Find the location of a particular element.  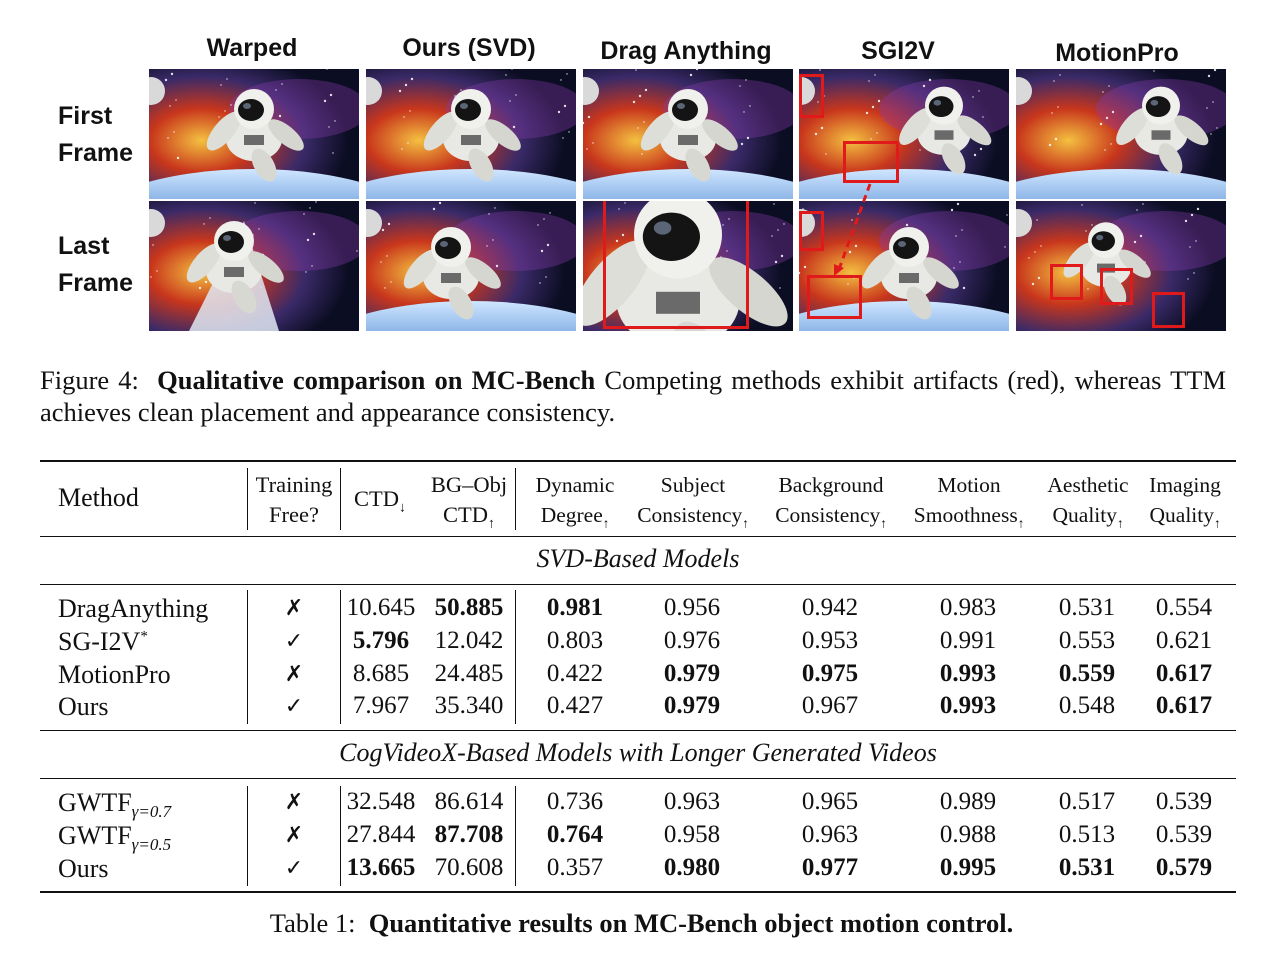

table-top-rule is located at coordinates (638, 461).